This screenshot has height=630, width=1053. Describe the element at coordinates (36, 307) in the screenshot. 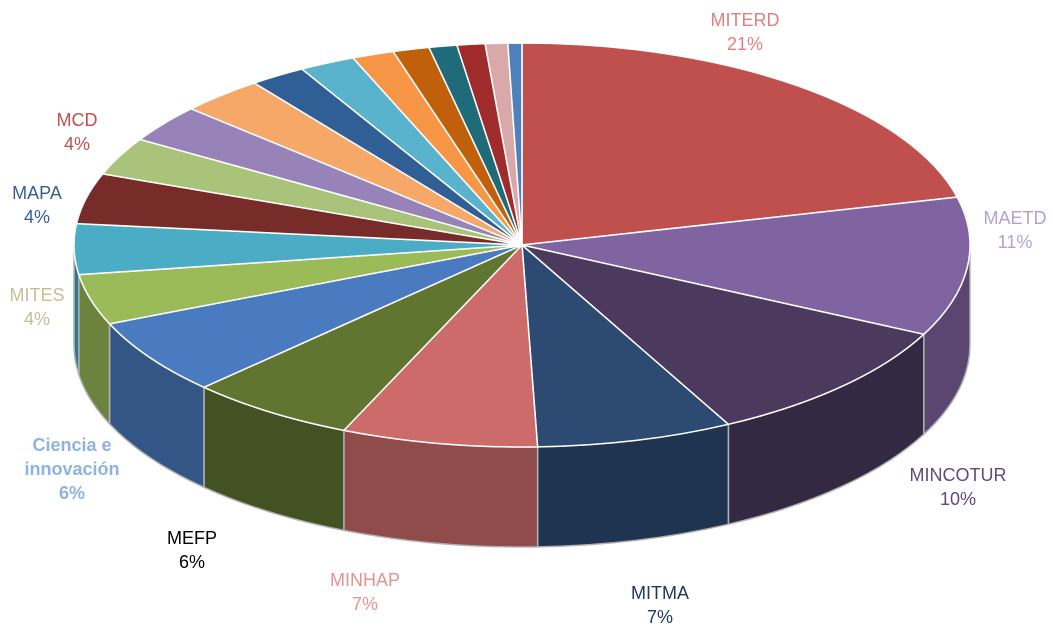

I see `data-label: MITES 4%` at that location.